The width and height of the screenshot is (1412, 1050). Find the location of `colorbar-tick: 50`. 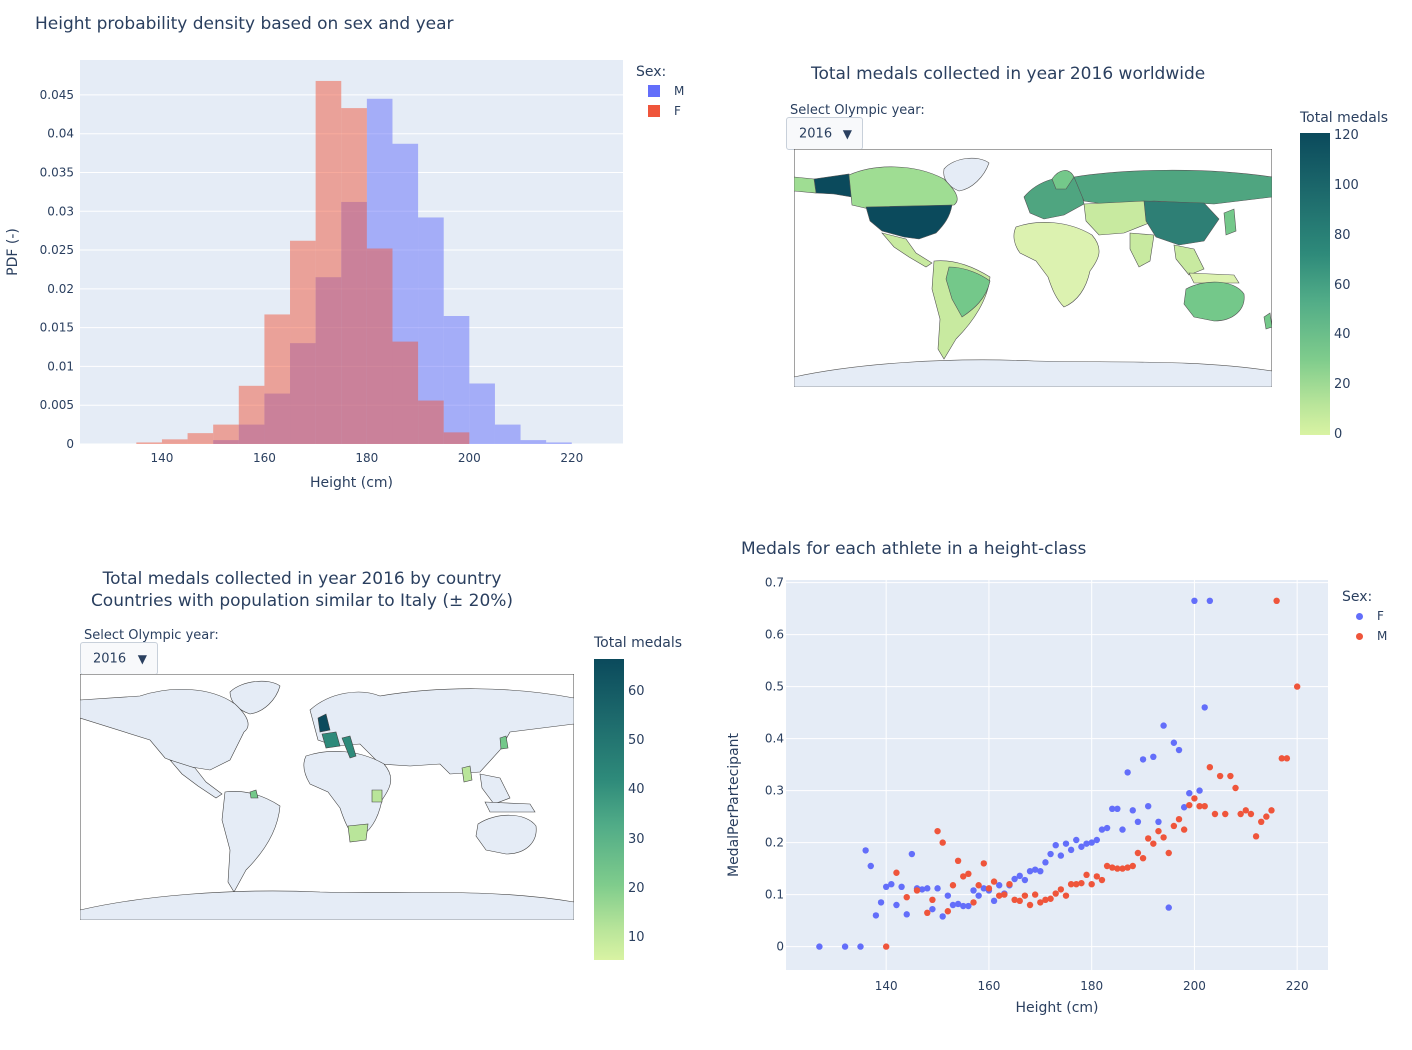

colorbar-tick: 50 is located at coordinates (636, 740).